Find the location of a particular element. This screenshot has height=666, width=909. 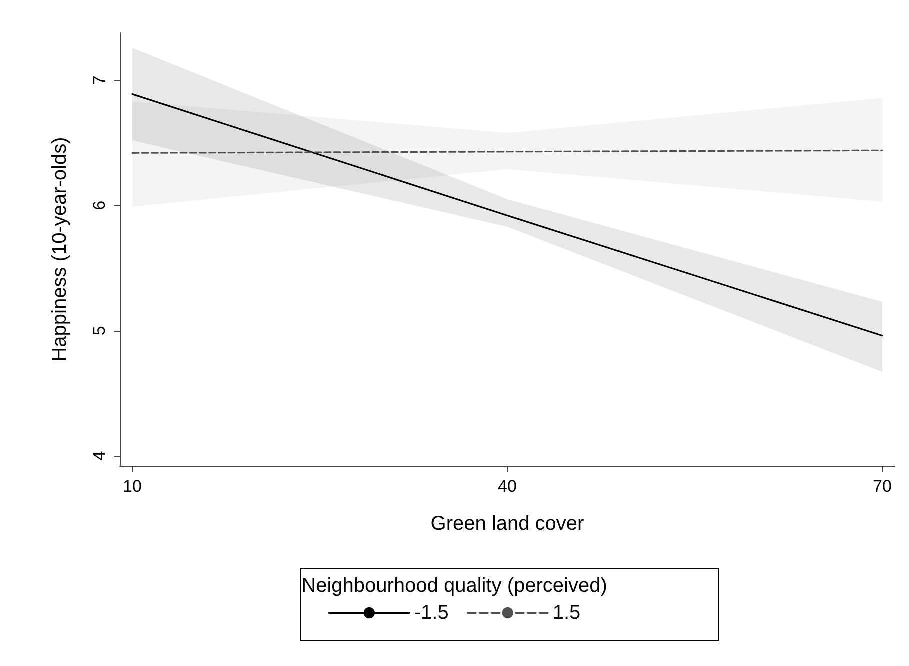

x-axis-title: Green land cover is located at coordinates (507, 524).